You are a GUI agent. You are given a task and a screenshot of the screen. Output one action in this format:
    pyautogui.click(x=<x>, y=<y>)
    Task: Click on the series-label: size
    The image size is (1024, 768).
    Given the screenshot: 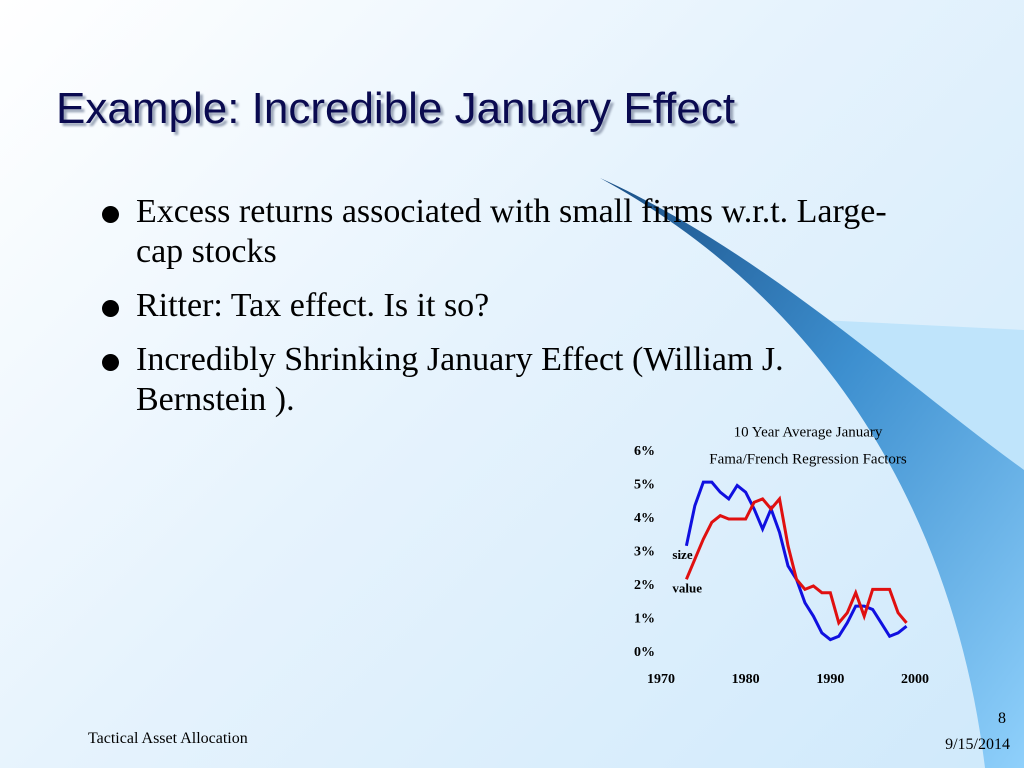 What is the action you would take?
    pyautogui.click(x=682, y=554)
    